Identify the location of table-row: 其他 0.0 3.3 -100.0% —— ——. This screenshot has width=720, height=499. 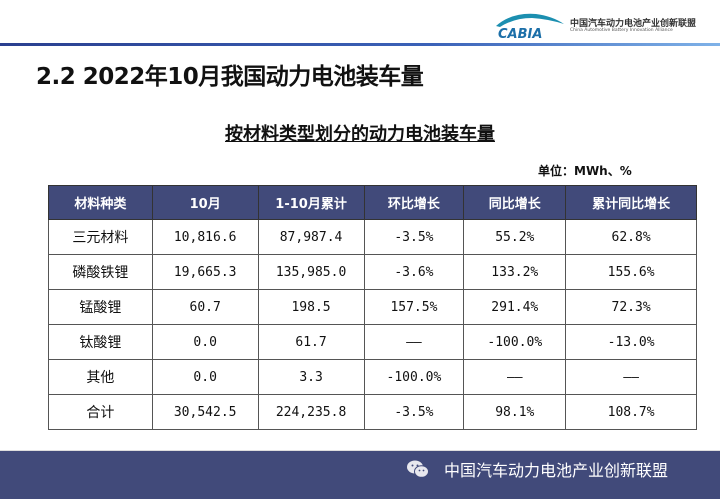
(372, 377).